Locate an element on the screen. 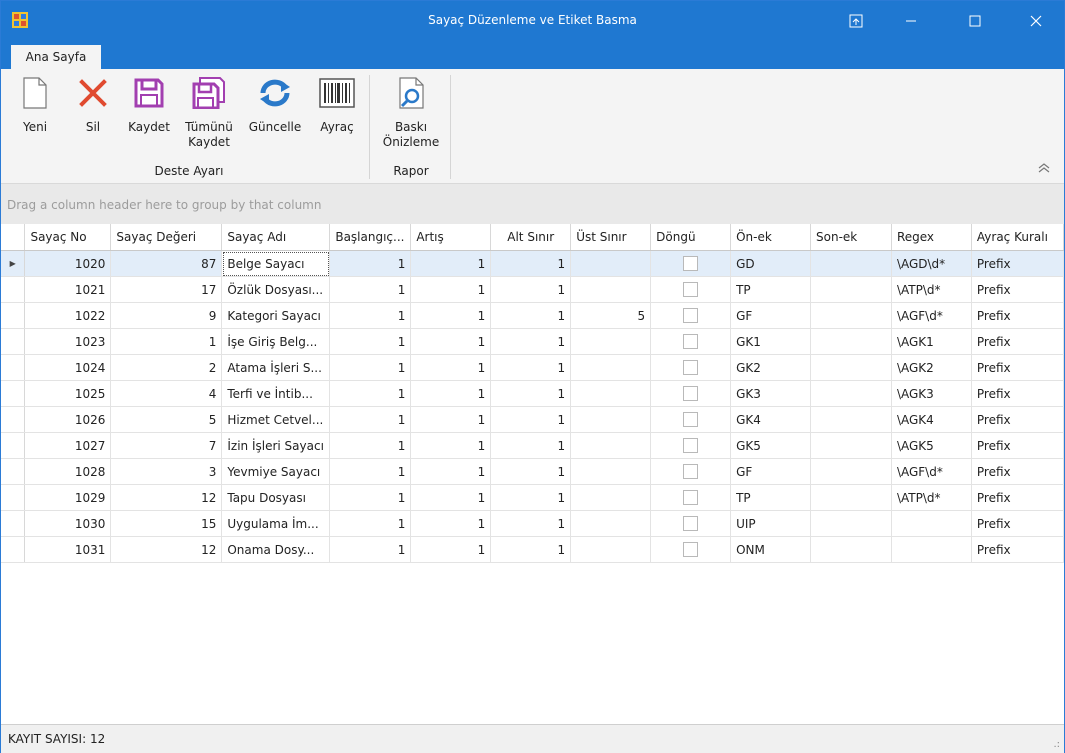  cell-regex: \AGK2 is located at coordinates (931, 367).